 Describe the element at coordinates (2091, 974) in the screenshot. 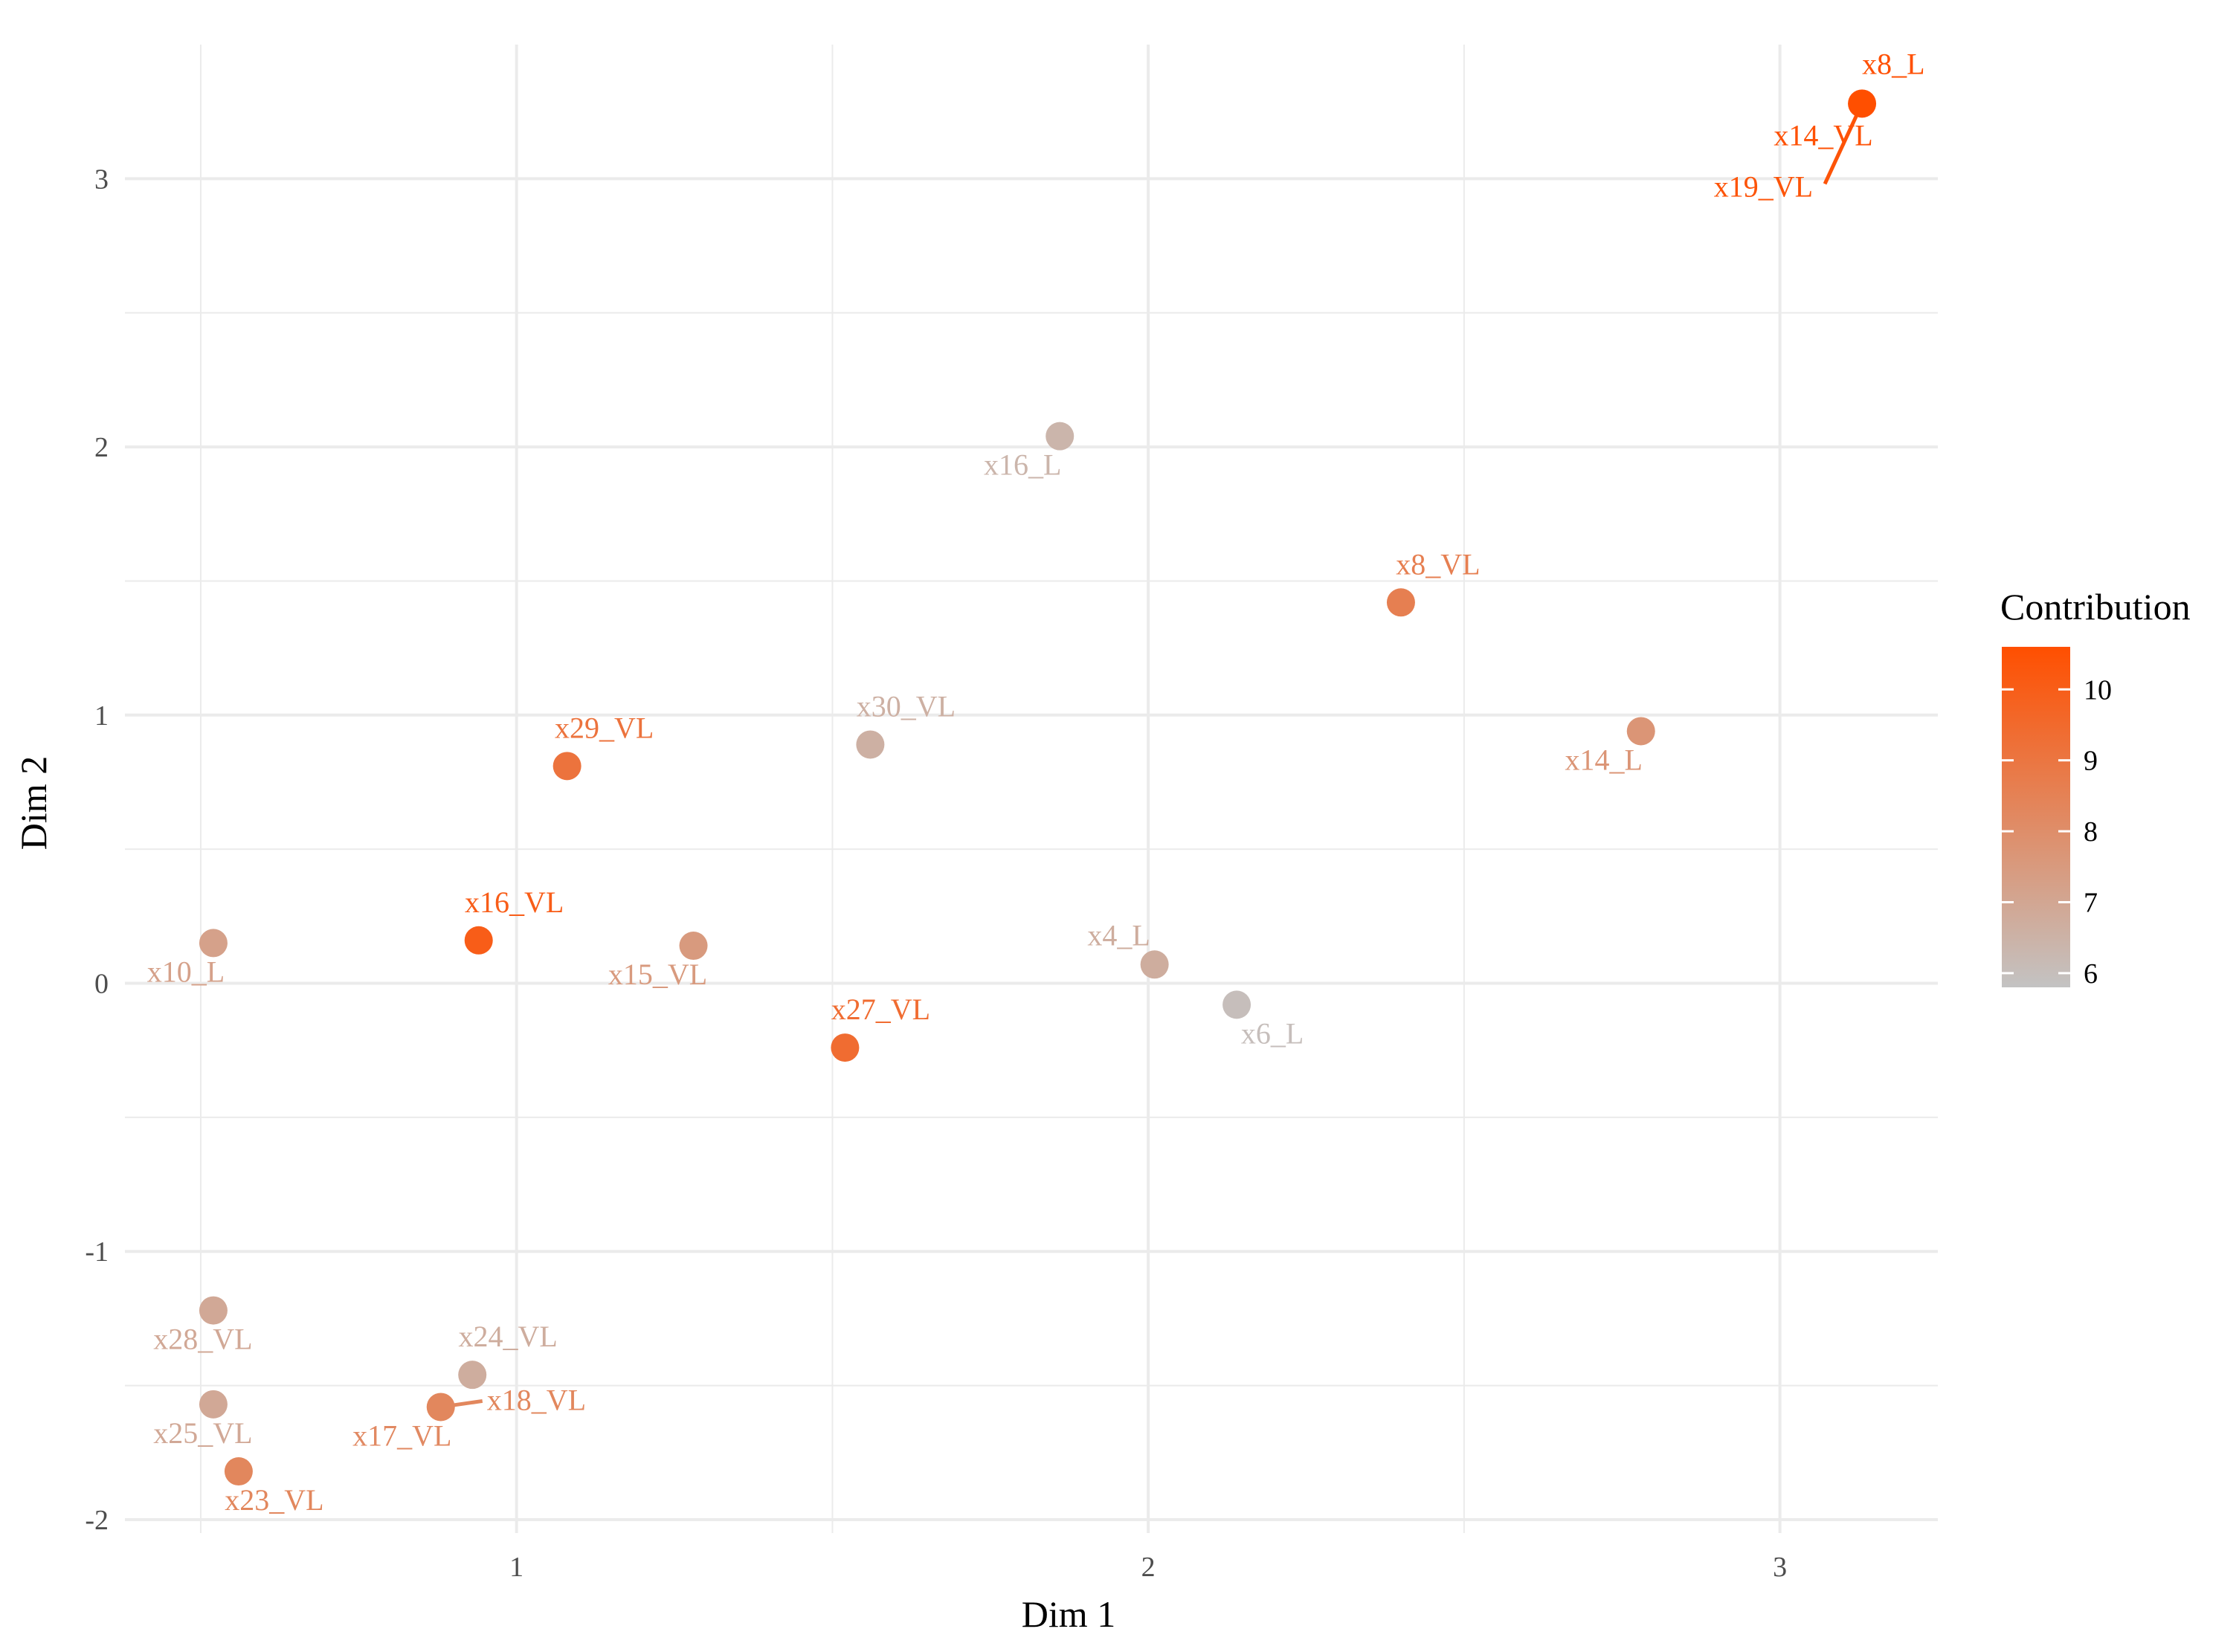

I see `legend-tick-label: 6` at that location.